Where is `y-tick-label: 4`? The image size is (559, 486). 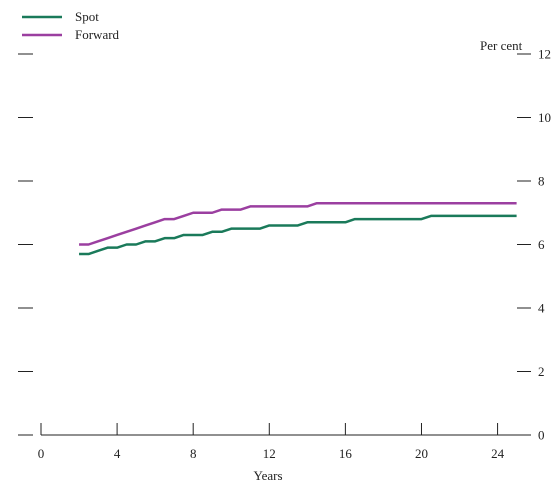 y-tick-label: 4 is located at coordinates (541, 308).